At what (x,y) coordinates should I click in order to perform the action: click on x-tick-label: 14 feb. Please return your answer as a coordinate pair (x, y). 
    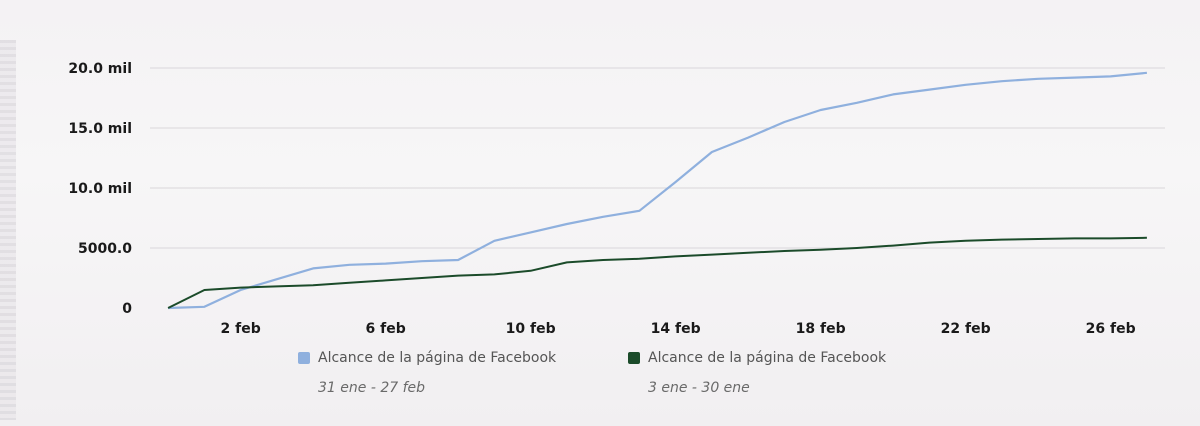
    Looking at the image, I should click on (676, 329).